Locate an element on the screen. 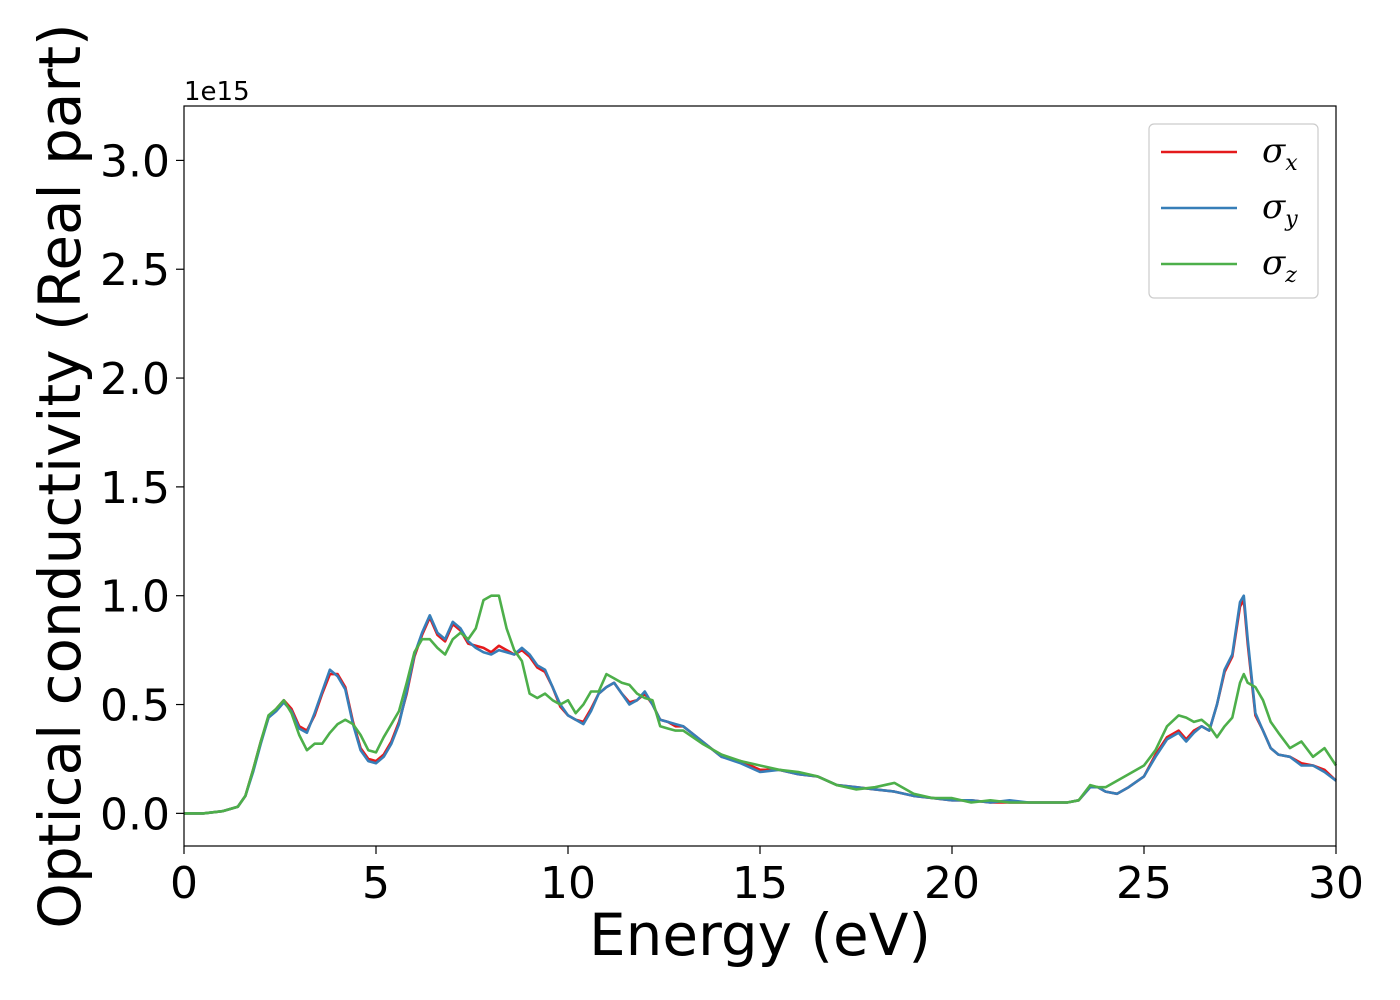 The image size is (1400, 1000). legend-box is located at coordinates (1233, 211).